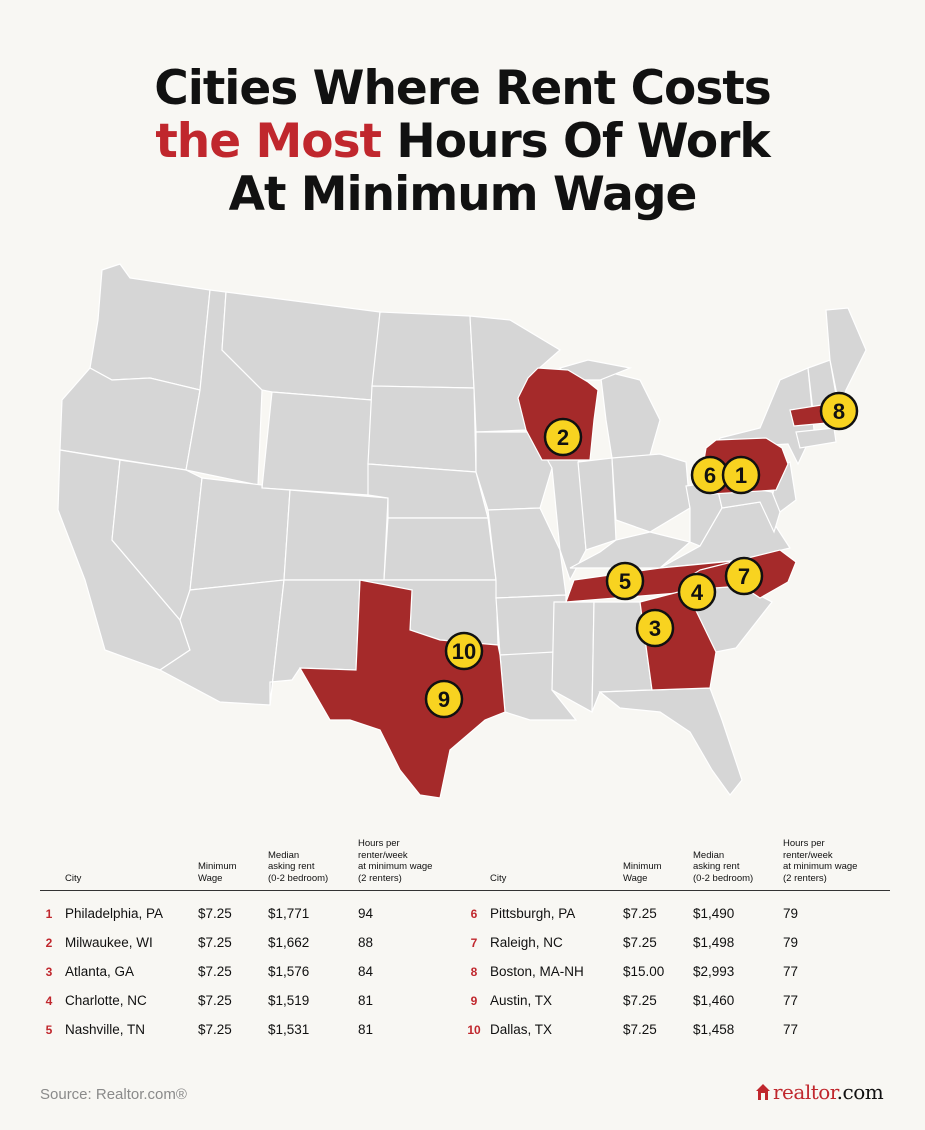 This screenshot has width=925, height=1130. What do you see at coordinates (106, 1000) in the screenshot?
I see `row-city: Charlotte, NC` at bounding box center [106, 1000].